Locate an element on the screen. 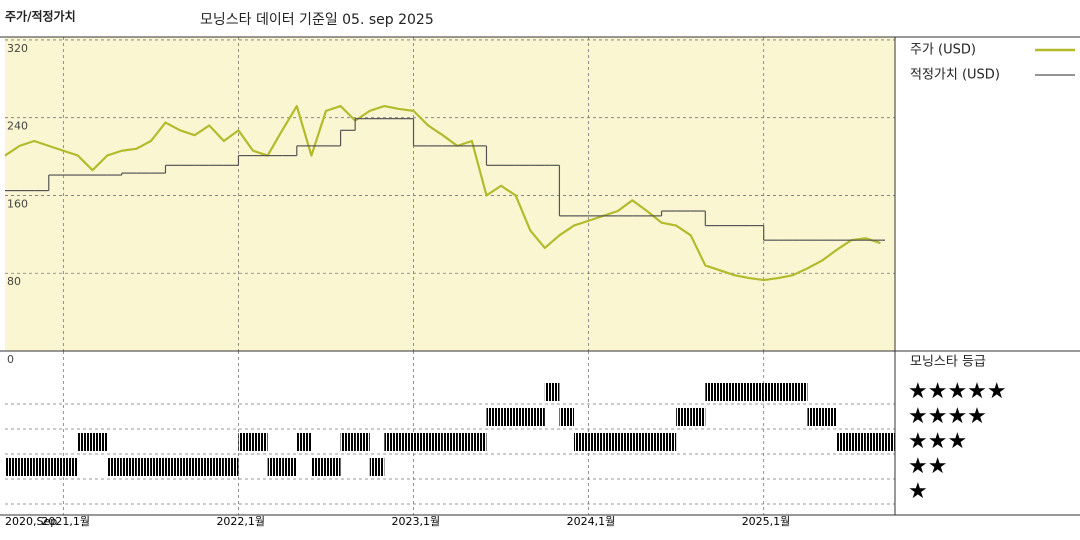 This screenshot has width=1080, height=540. ratings-title: 모닝스타 등급 is located at coordinates (948, 362).